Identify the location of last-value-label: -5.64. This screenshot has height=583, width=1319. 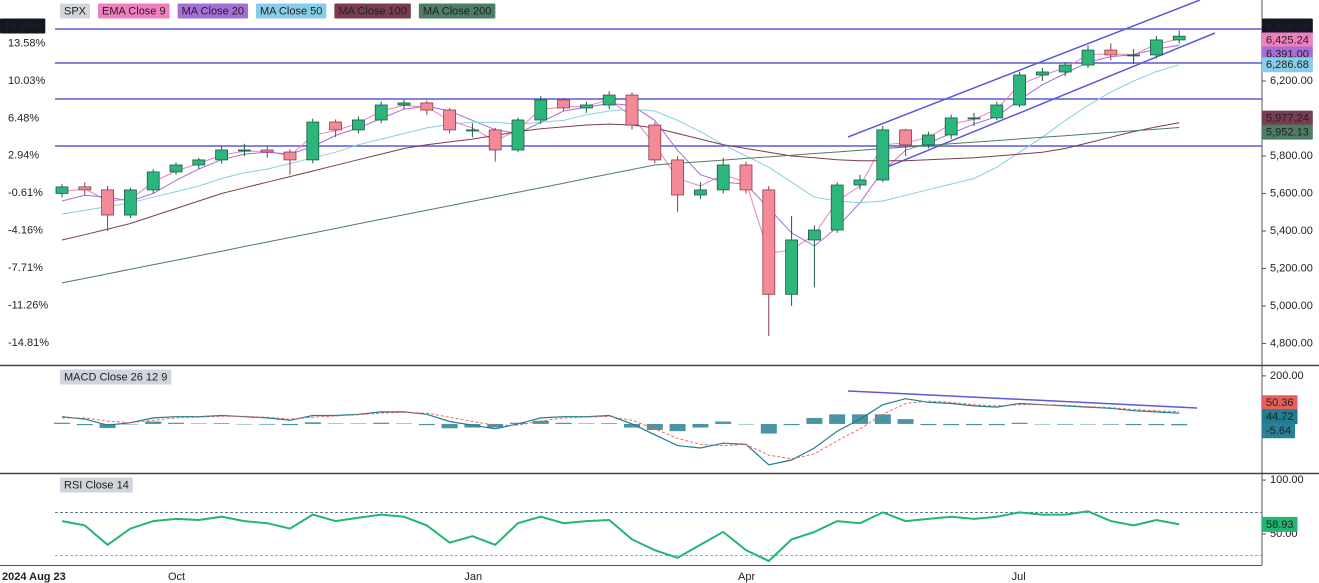
(1278, 431).